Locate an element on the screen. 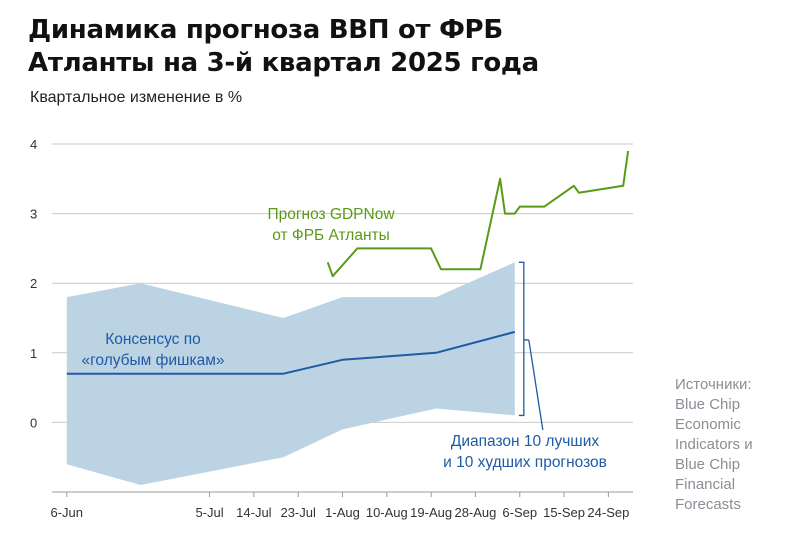  x-tick-label: 28-Aug is located at coordinates (475, 512).